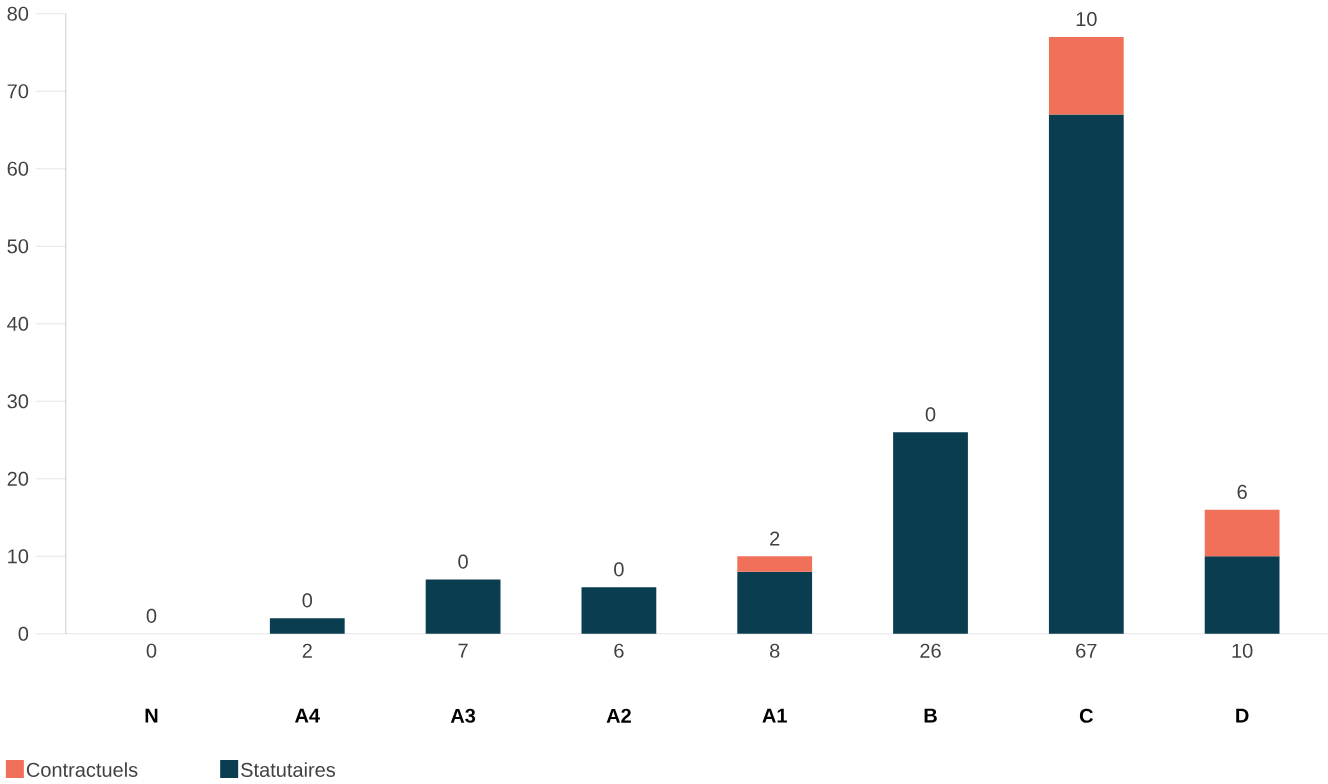 This screenshot has height=784, width=1328. What do you see at coordinates (18, 556) in the screenshot?
I see `y-tick-label: 10` at bounding box center [18, 556].